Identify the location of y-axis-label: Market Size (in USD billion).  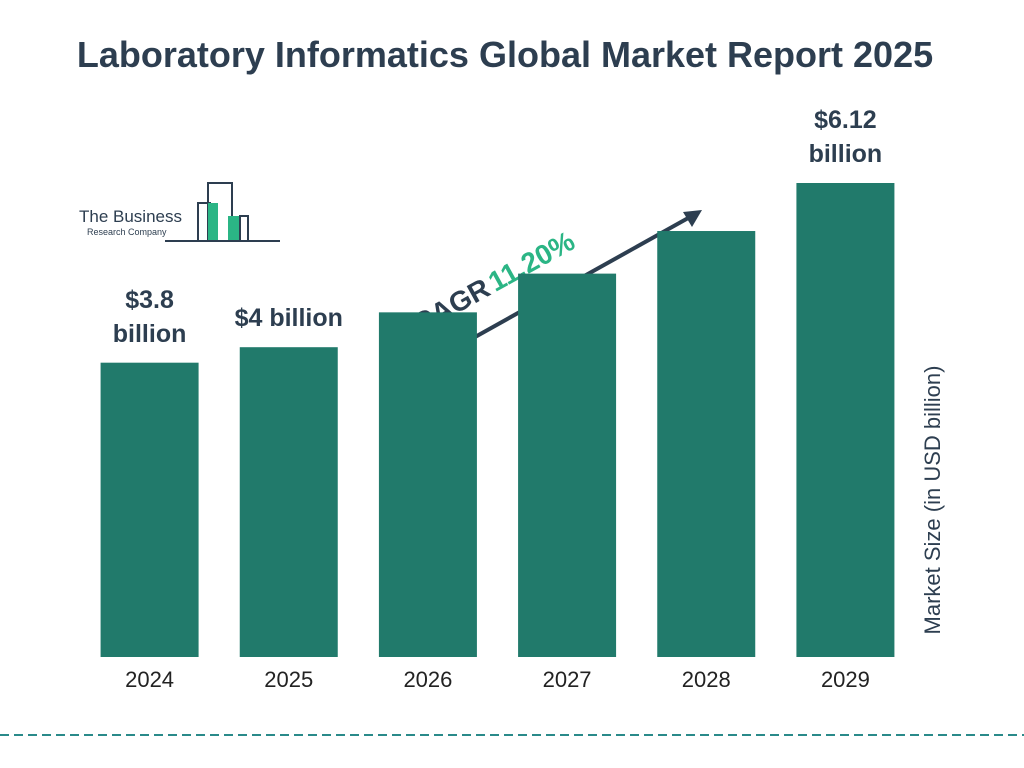
(932, 500).